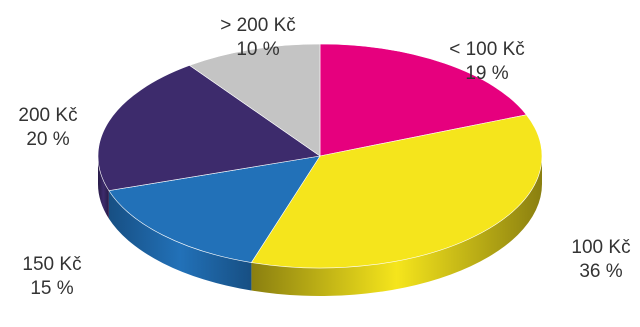 The height and width of the screenshot is (327, 640). I want to click on slice-category-over-200: > 200 Kč, so click(258, 25).